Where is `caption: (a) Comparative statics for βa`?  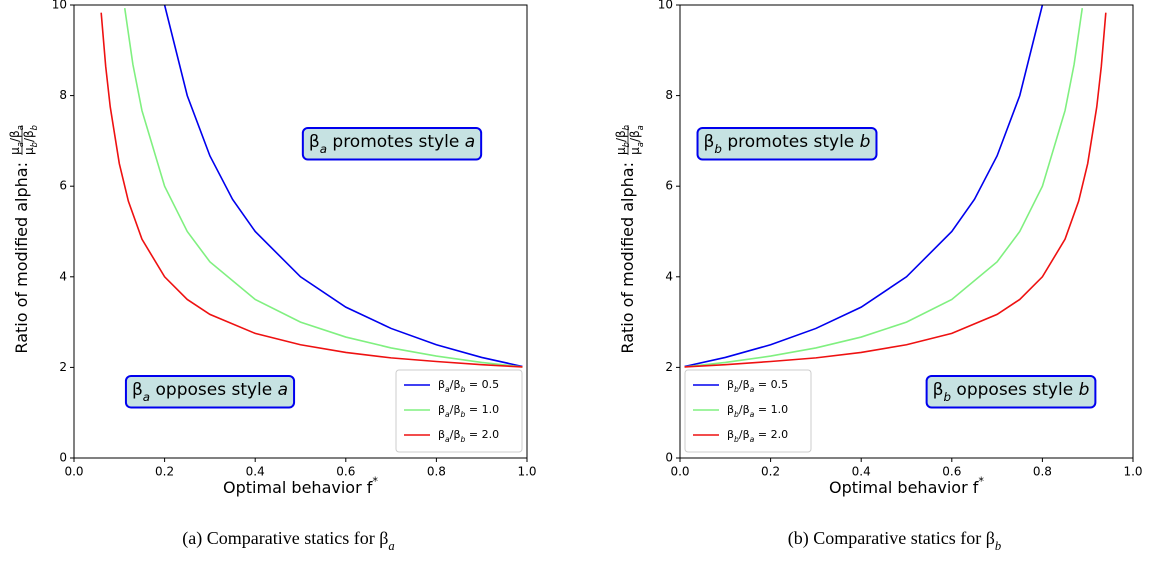
caption: (a) Comparative statics for βa is located at coordinates (288, 540).